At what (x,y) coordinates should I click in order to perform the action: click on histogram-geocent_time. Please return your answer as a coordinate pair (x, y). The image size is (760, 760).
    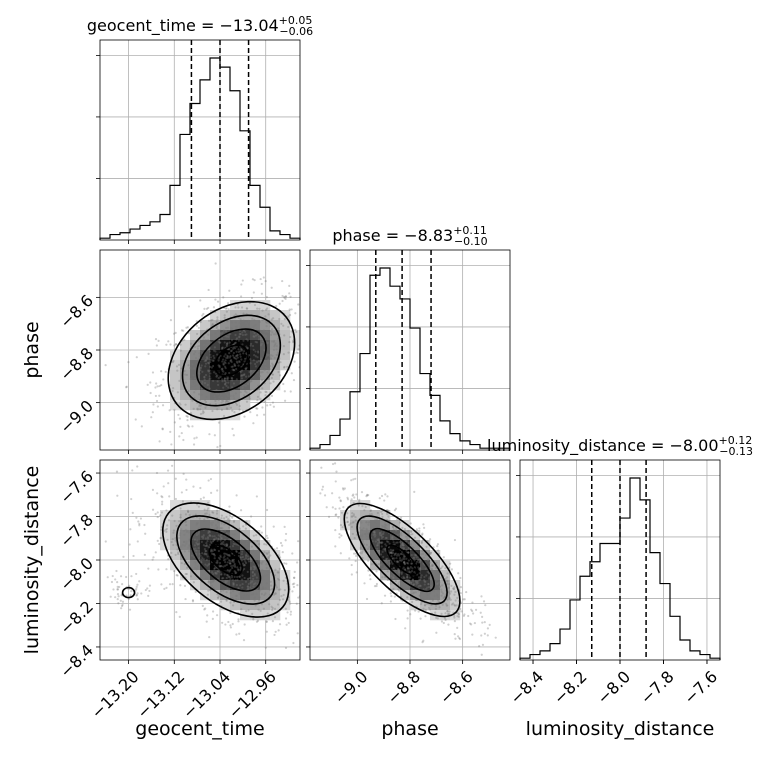
    Looking at the image, I should click on (200, 148).